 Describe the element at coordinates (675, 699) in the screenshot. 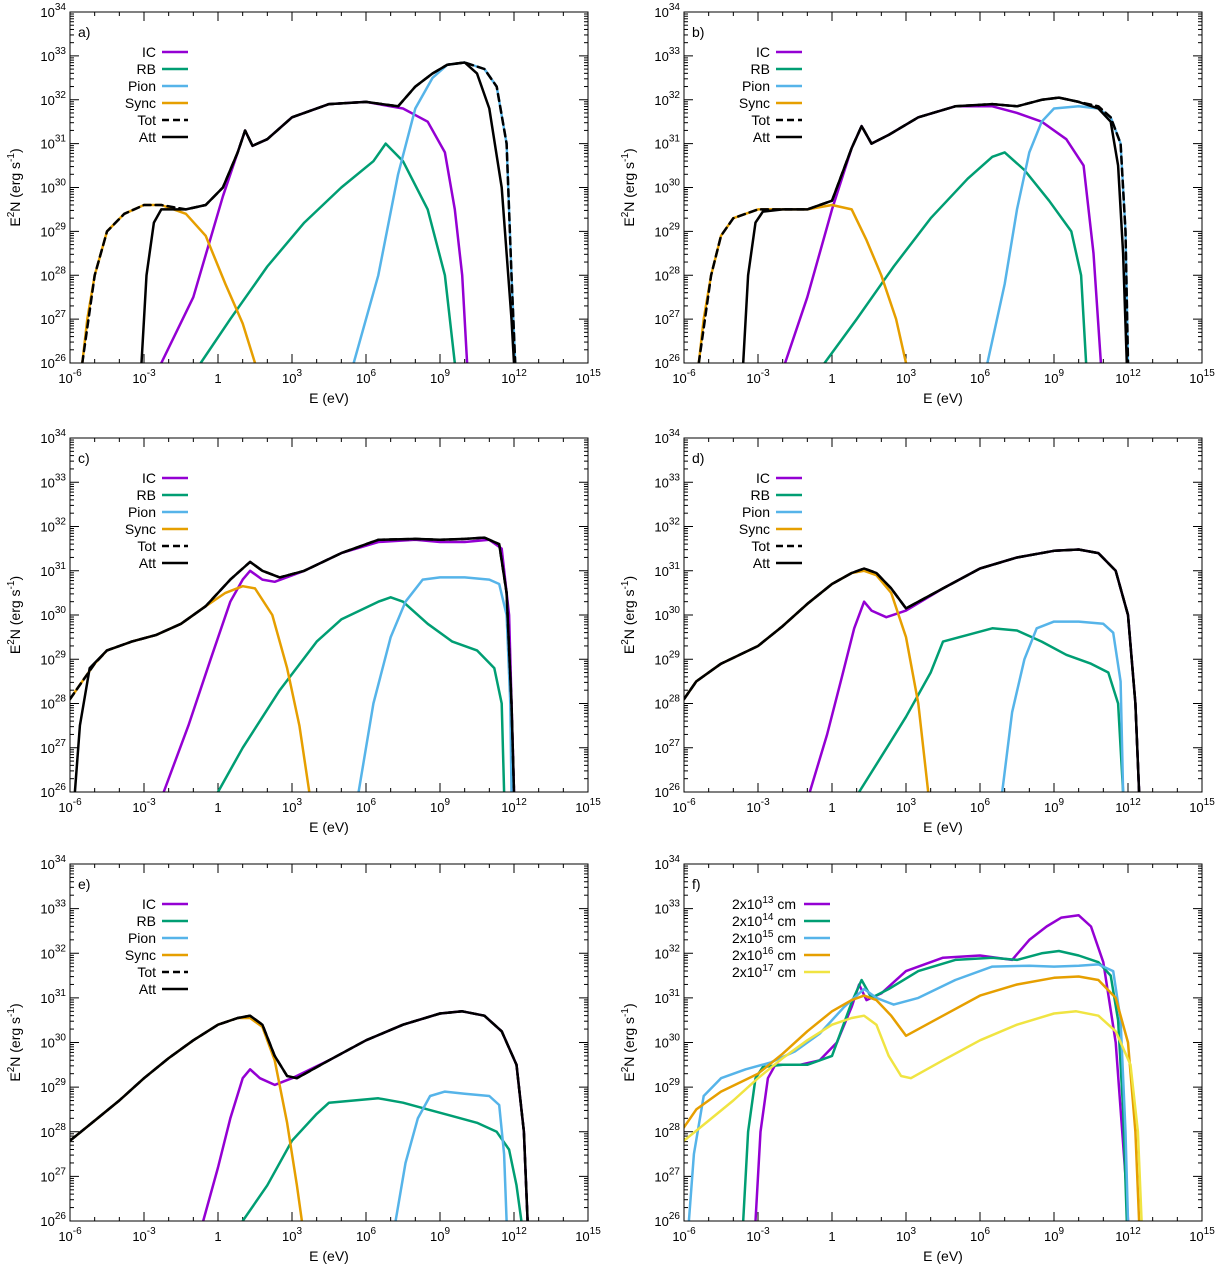

I see `y-tick-exponent: 28` at that location.